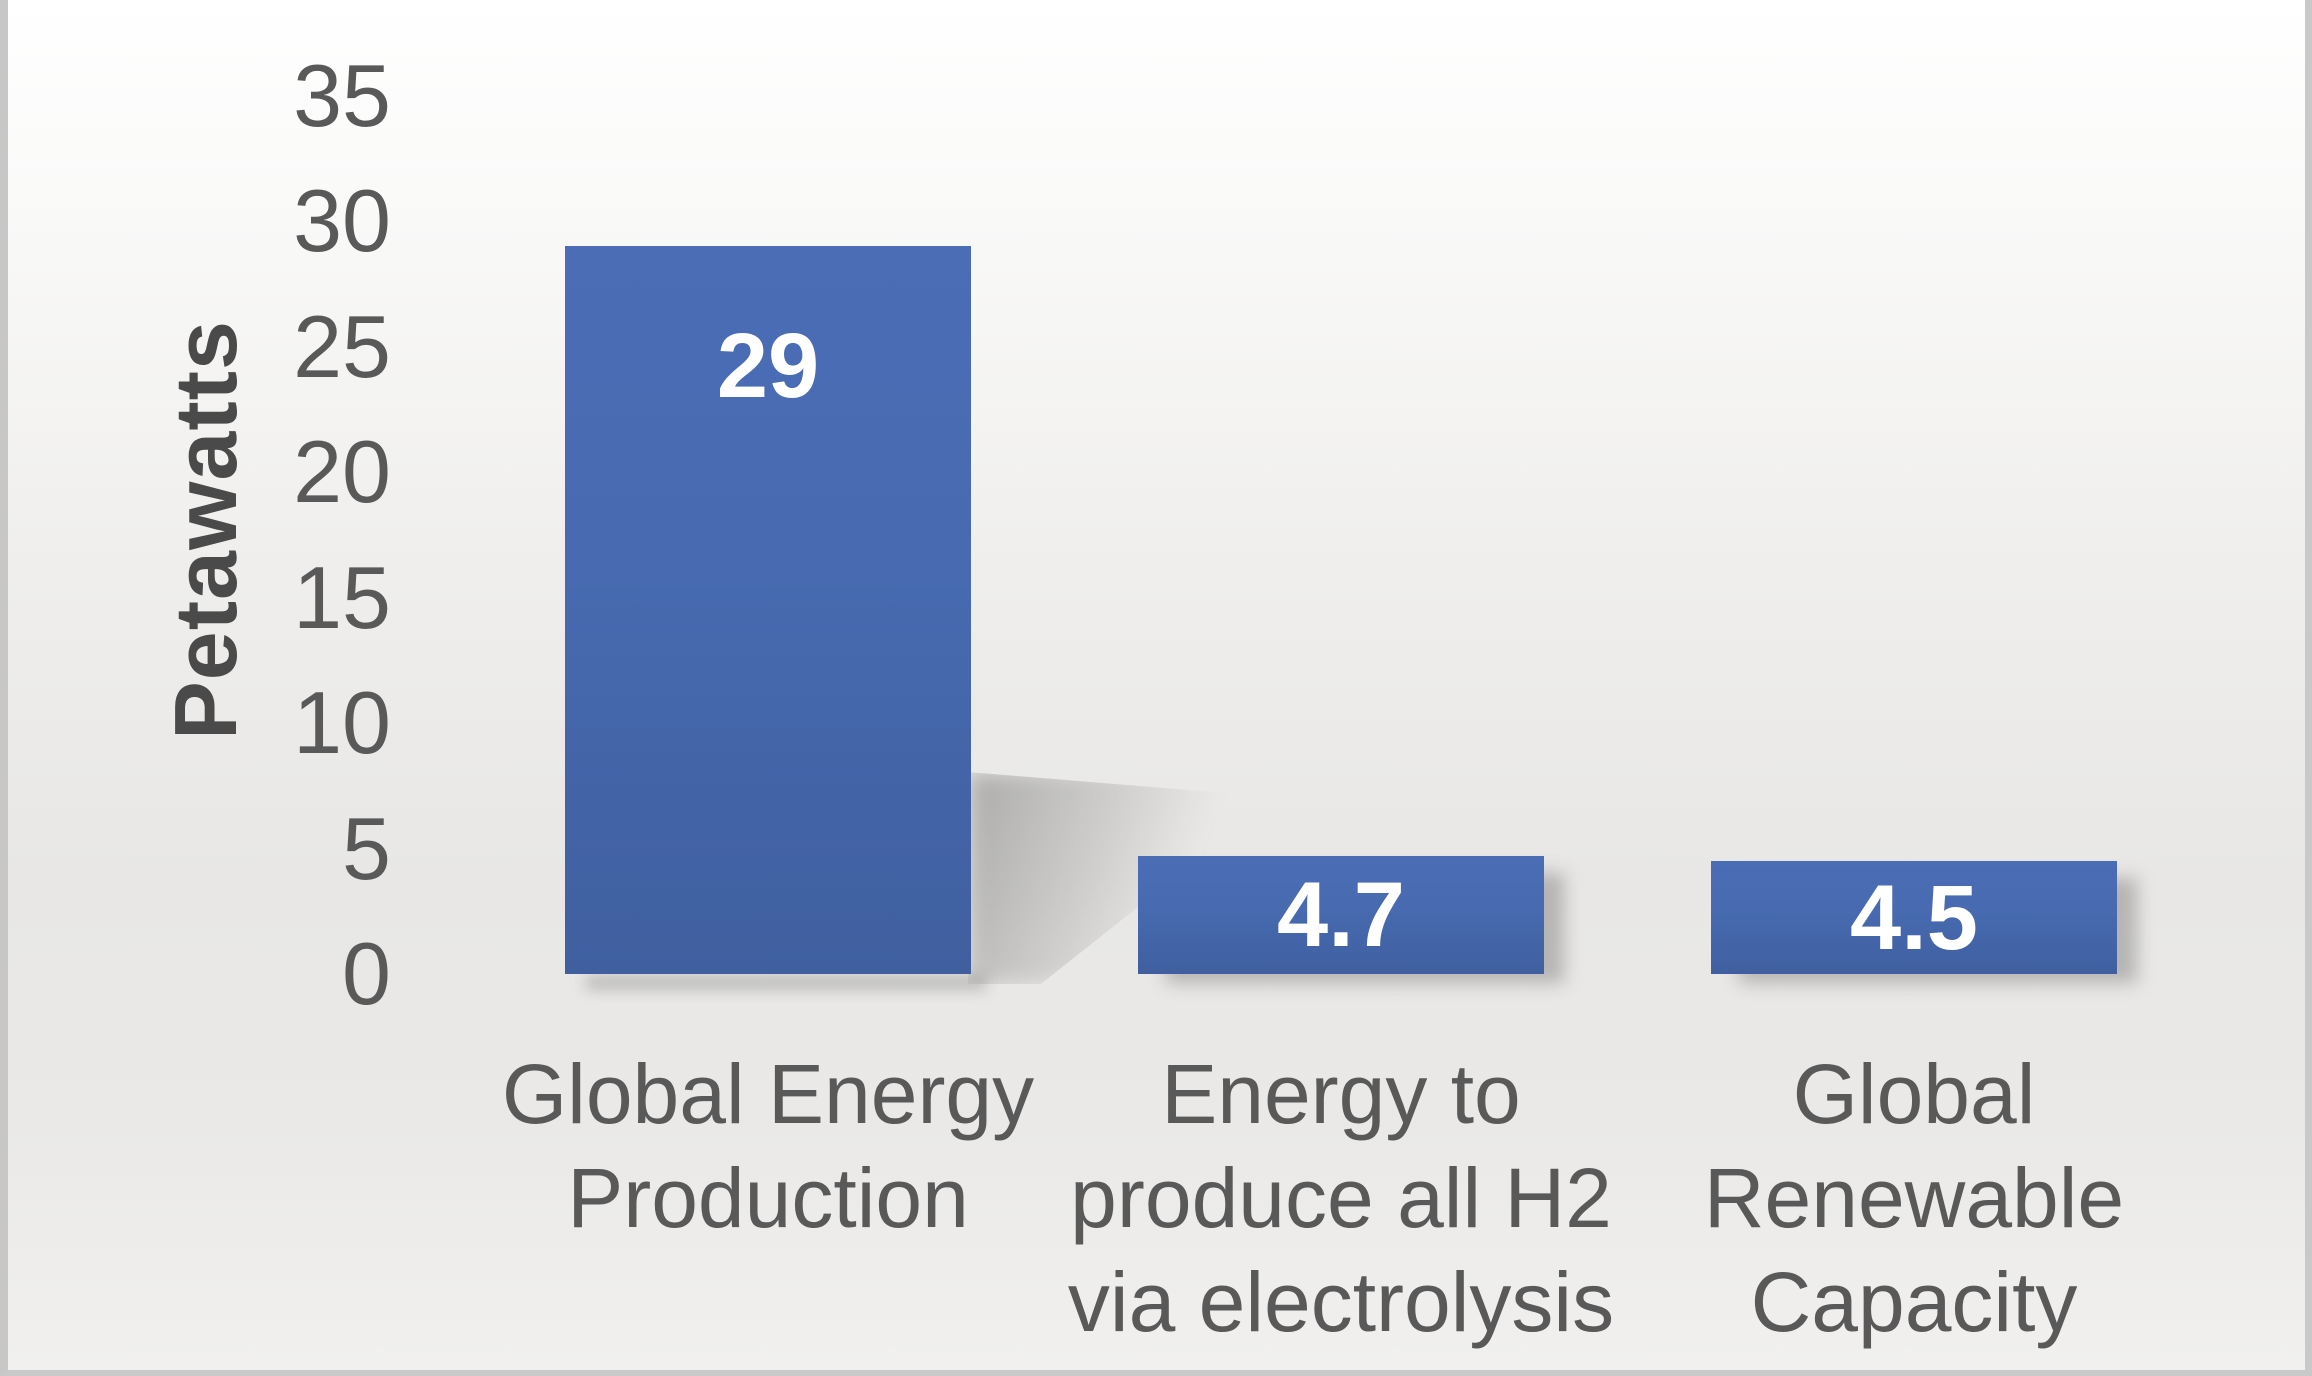 The width and height of the screenshot is (2312, 1376). I want to click on bar-series1-cat2: 4.7, so click(1341, 915).